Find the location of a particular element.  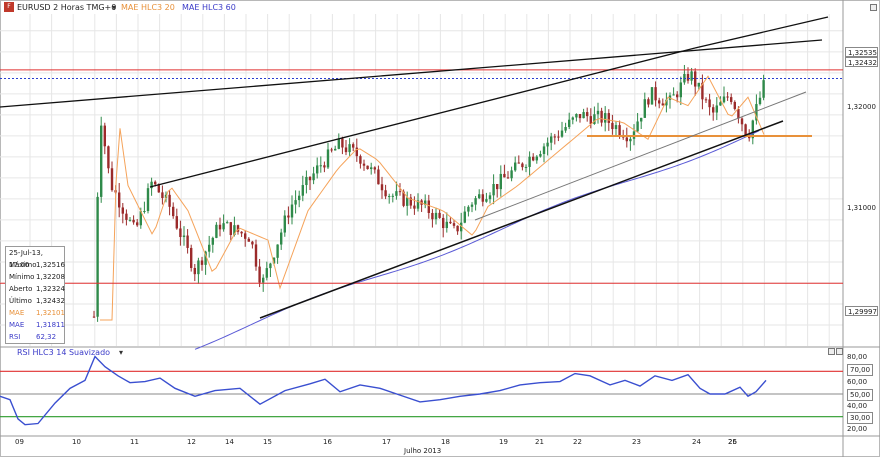

ema20-label: MAE HLC3 20 is located at coordinates (148, 7).